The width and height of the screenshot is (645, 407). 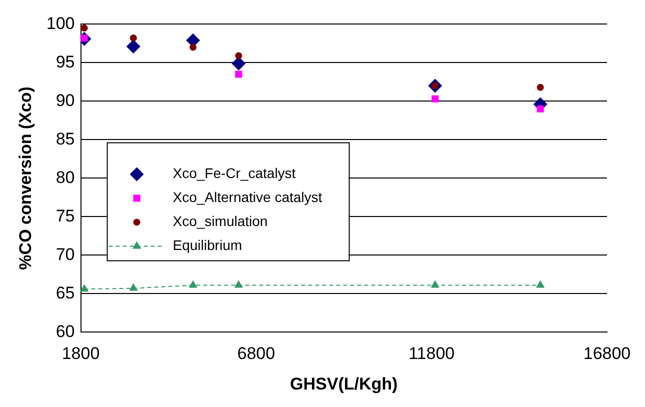 What do you see at coordinates (234, 173) in the screenshot?
I see `legend-label: Xco_Fe-Cr_catalyst` at bounding box center [234, 173].